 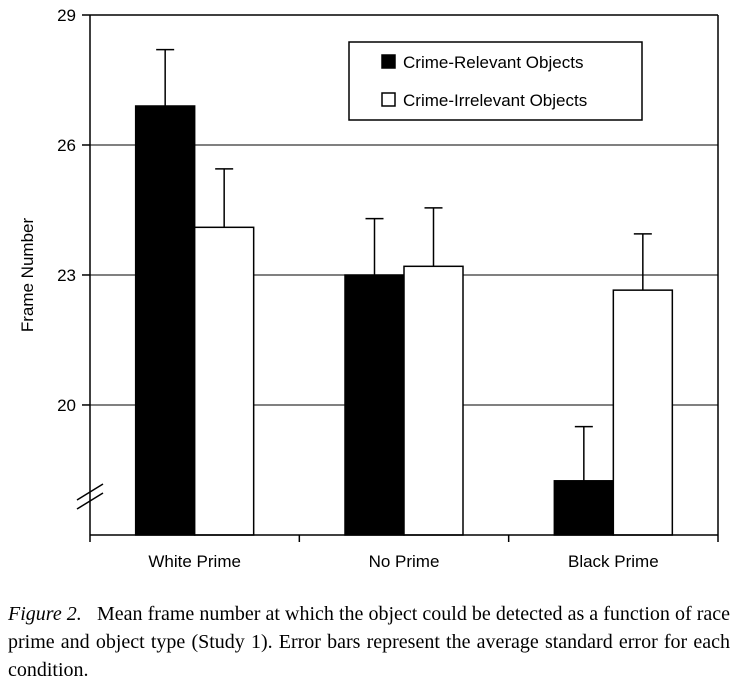 What do you see at coordinates (194, 561) in the screenshot?
I see `category-label: White Prime` at bounding box center [194, 561].